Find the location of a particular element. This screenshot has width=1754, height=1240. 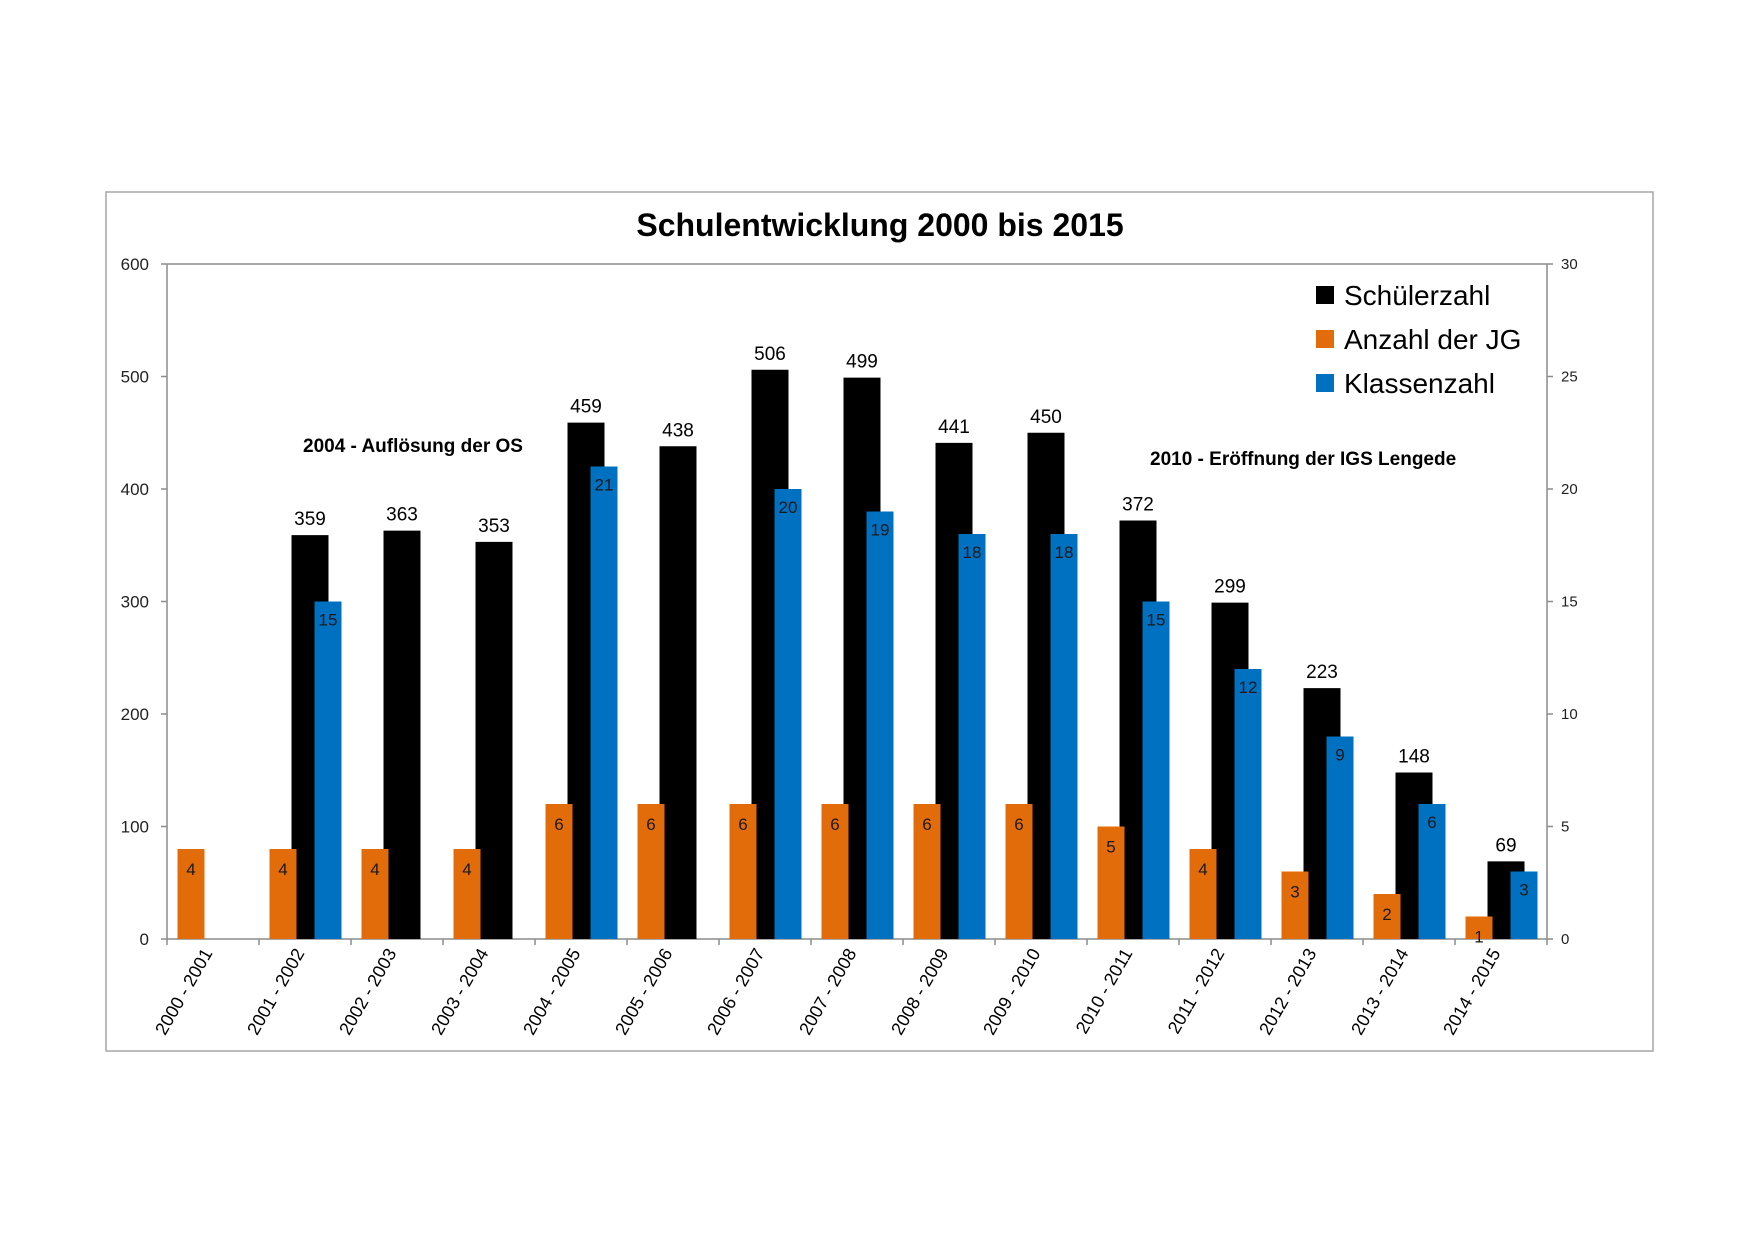

y2-tick-label: 20 is located at coordinates (1569, 489).